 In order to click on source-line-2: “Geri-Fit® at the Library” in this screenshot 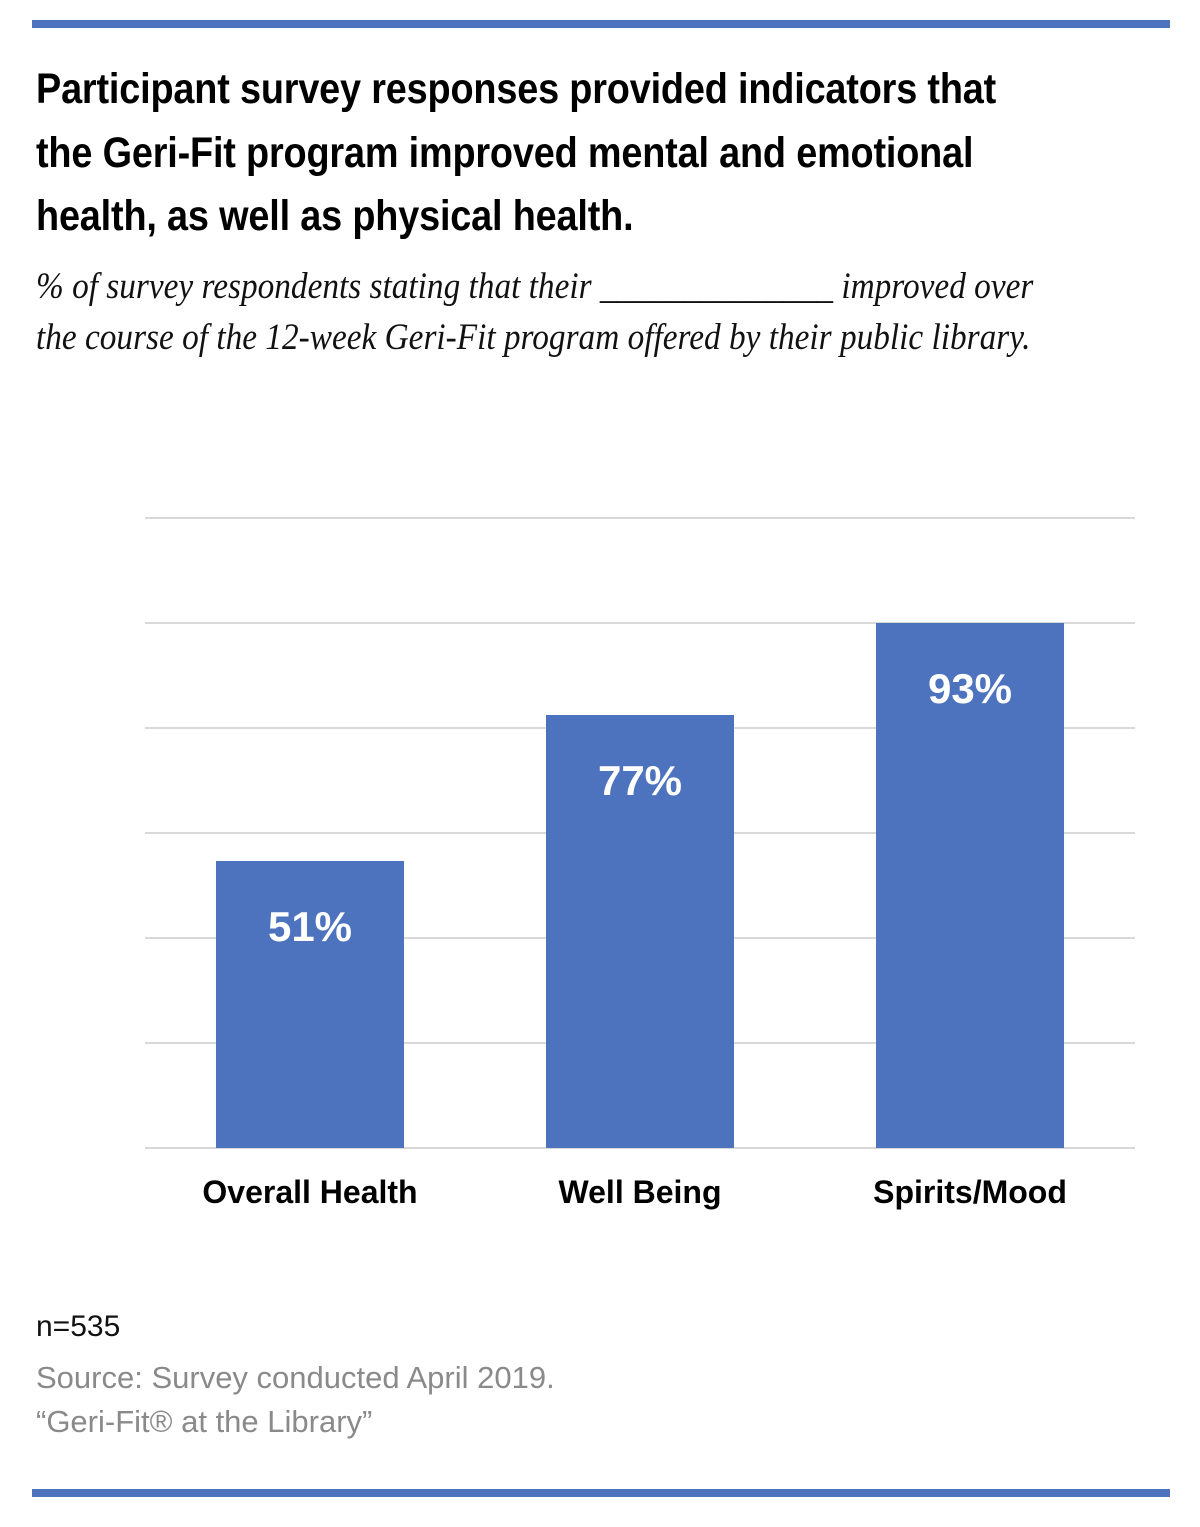, I will do `click(204, 1422)`.